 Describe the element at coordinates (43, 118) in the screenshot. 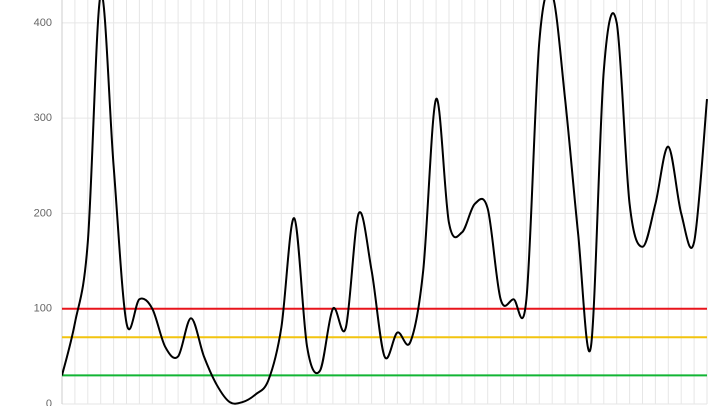

I see `y-tick-label: 300` at that location.